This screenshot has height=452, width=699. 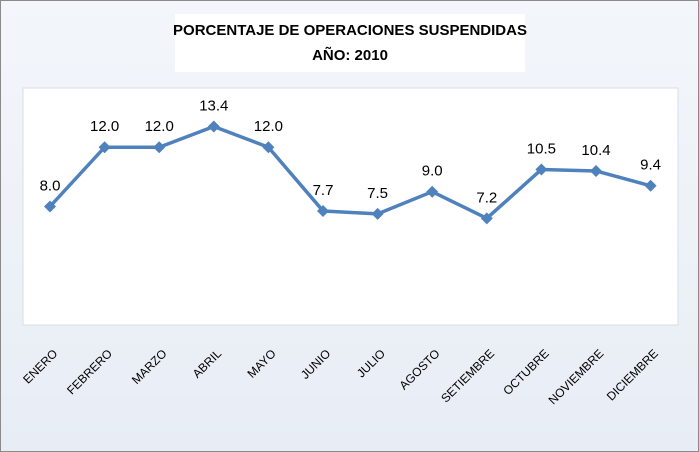 I want to click on data-label: 10.5, so click(x=541, y=148).